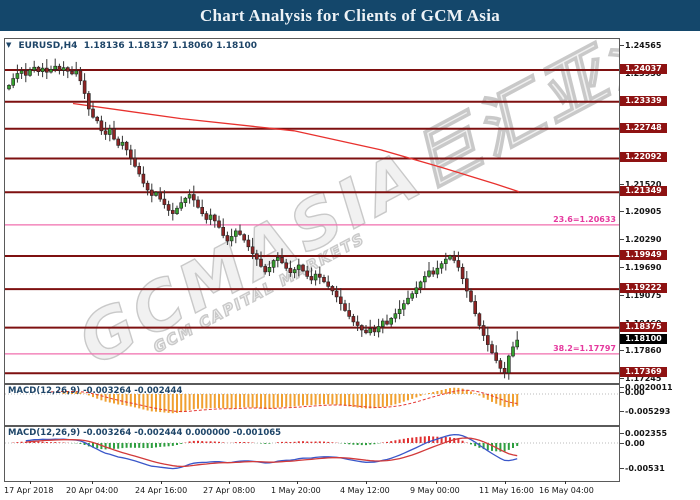 Image resolution: width=700 pixels, height=500 pixels. I want to click on quote-values: 1.18136 1.18137 1.18060 1.18100, so click(170, 46).